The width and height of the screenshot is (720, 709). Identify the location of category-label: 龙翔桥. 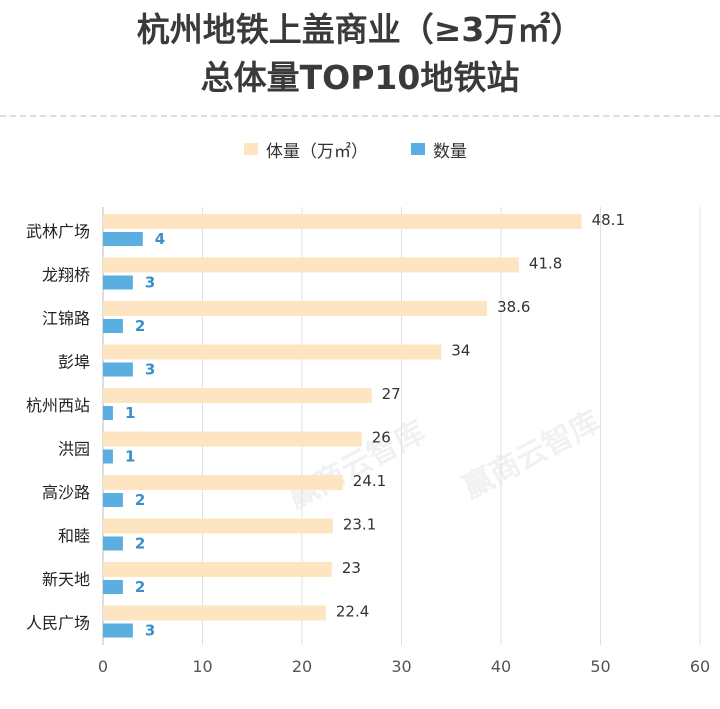
(66, 275).